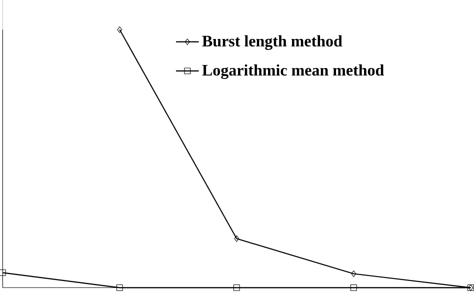 The image size is (474, 293). I want to click on legend-label: Burst length method, so click(272, 42).